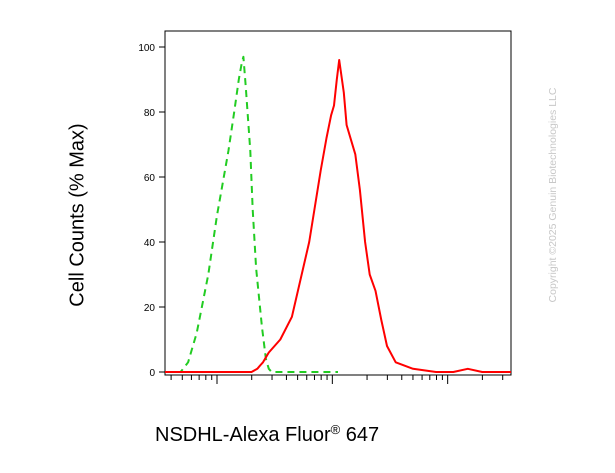 This screenshot has width=615, height=473. Describe the element at coordinates (150, 178) in the screenshot. I see `y-tick-label: 60` at that location.